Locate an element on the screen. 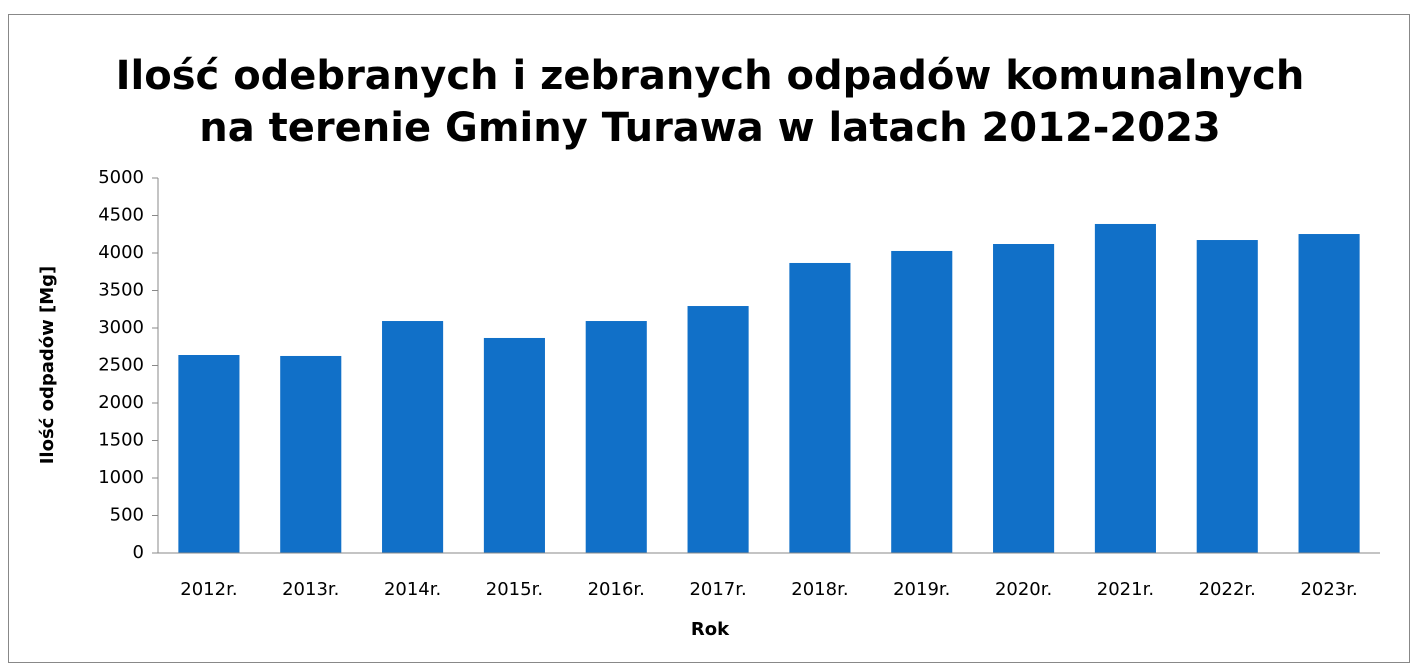  y-tick-label: 0 is located at coordinates (138, 552).